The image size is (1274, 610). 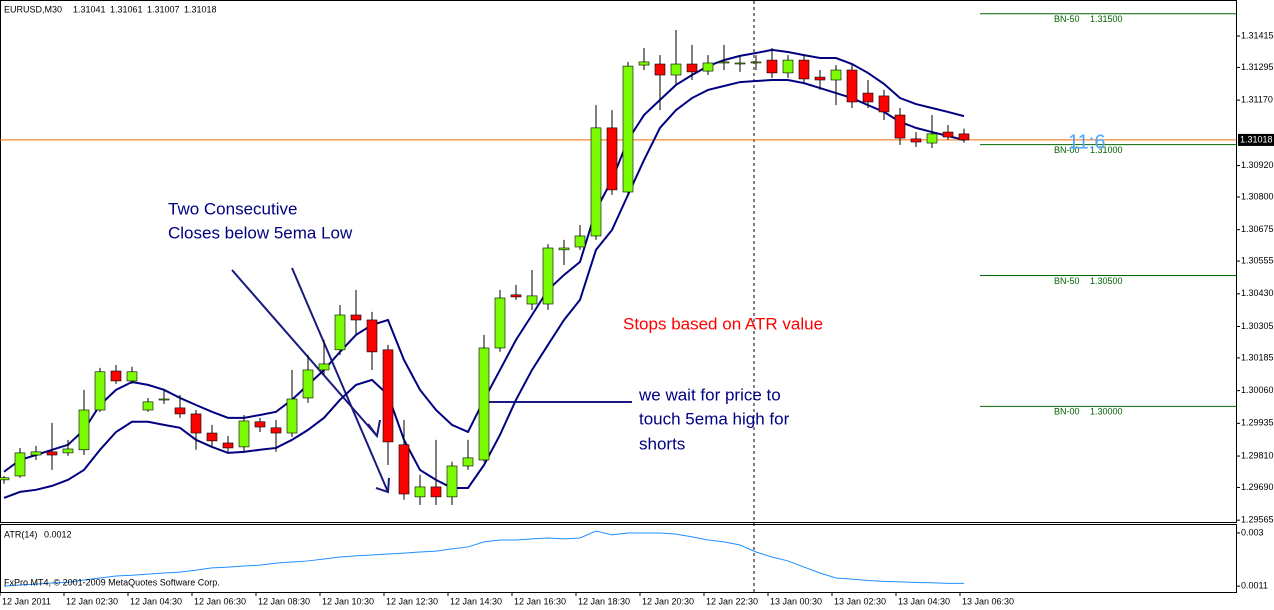 What do you see at coordinates (709, 394) in the screenshot?
I see `annotation: we wait for price to` at bounding box center [709, 394].